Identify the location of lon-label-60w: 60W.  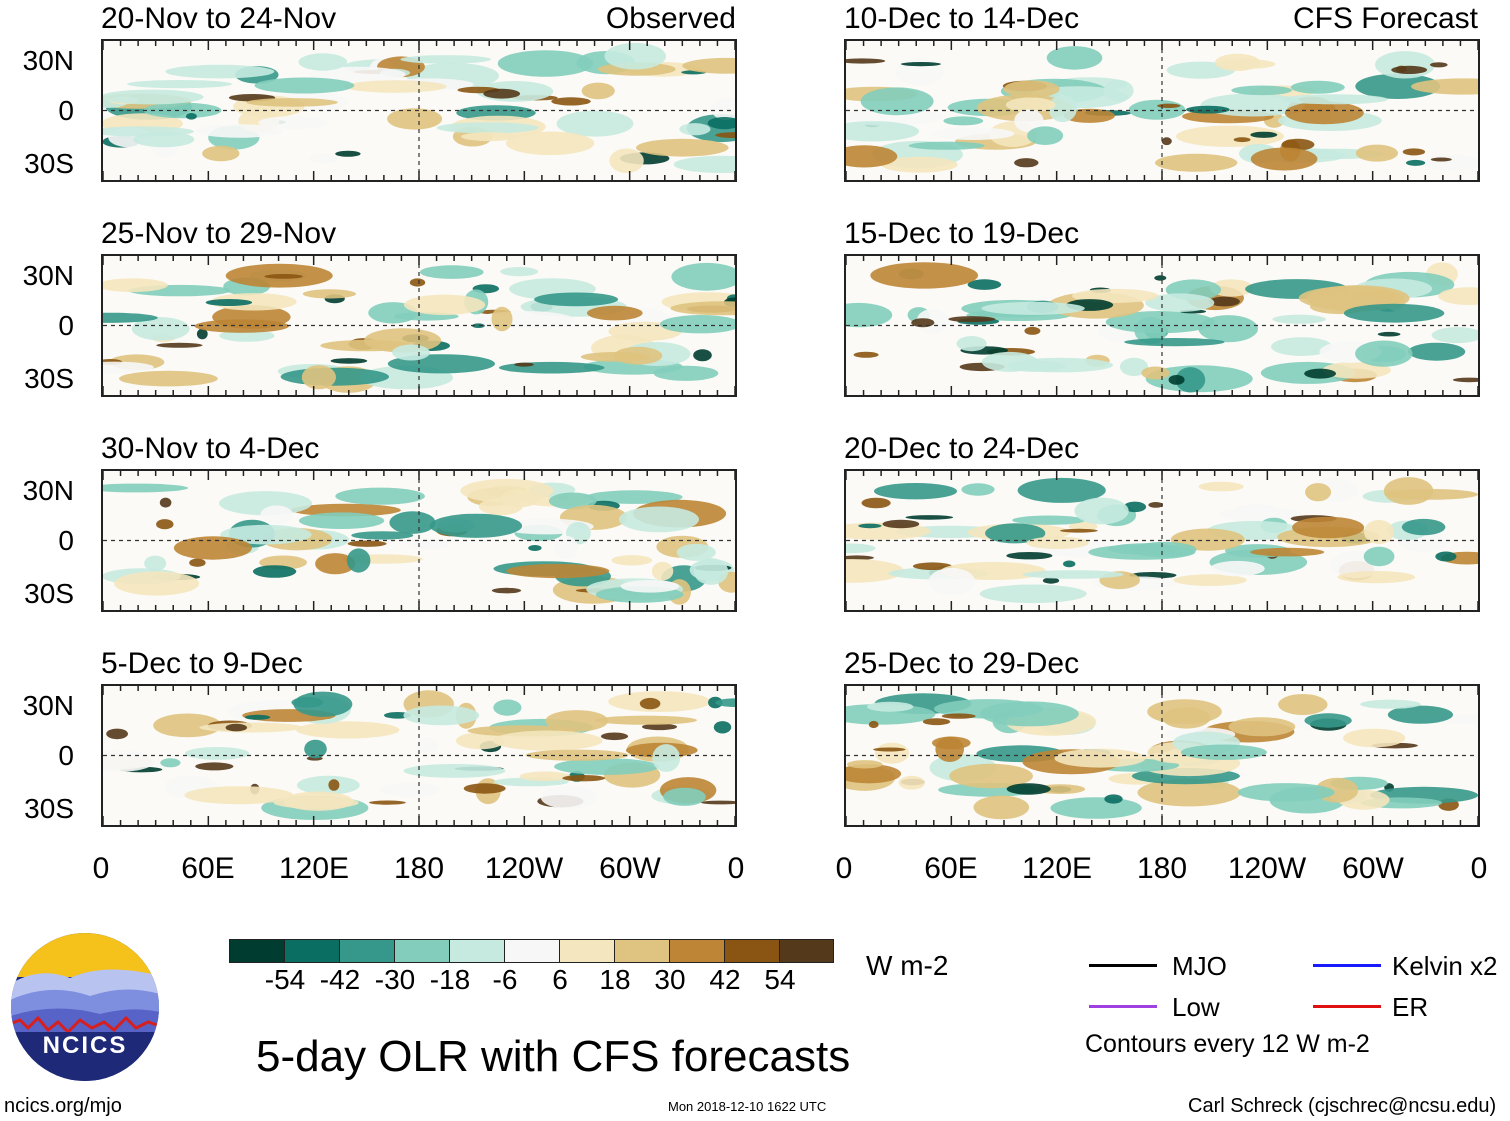
(1373, 868).